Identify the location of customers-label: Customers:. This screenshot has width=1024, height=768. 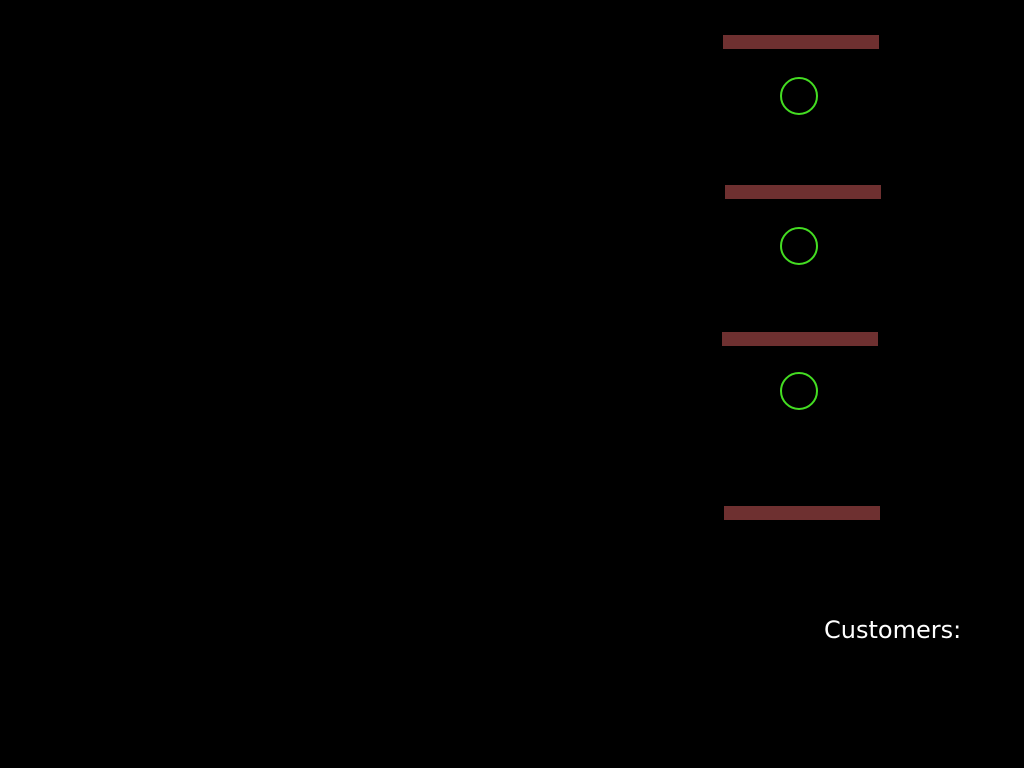
(893, 630).